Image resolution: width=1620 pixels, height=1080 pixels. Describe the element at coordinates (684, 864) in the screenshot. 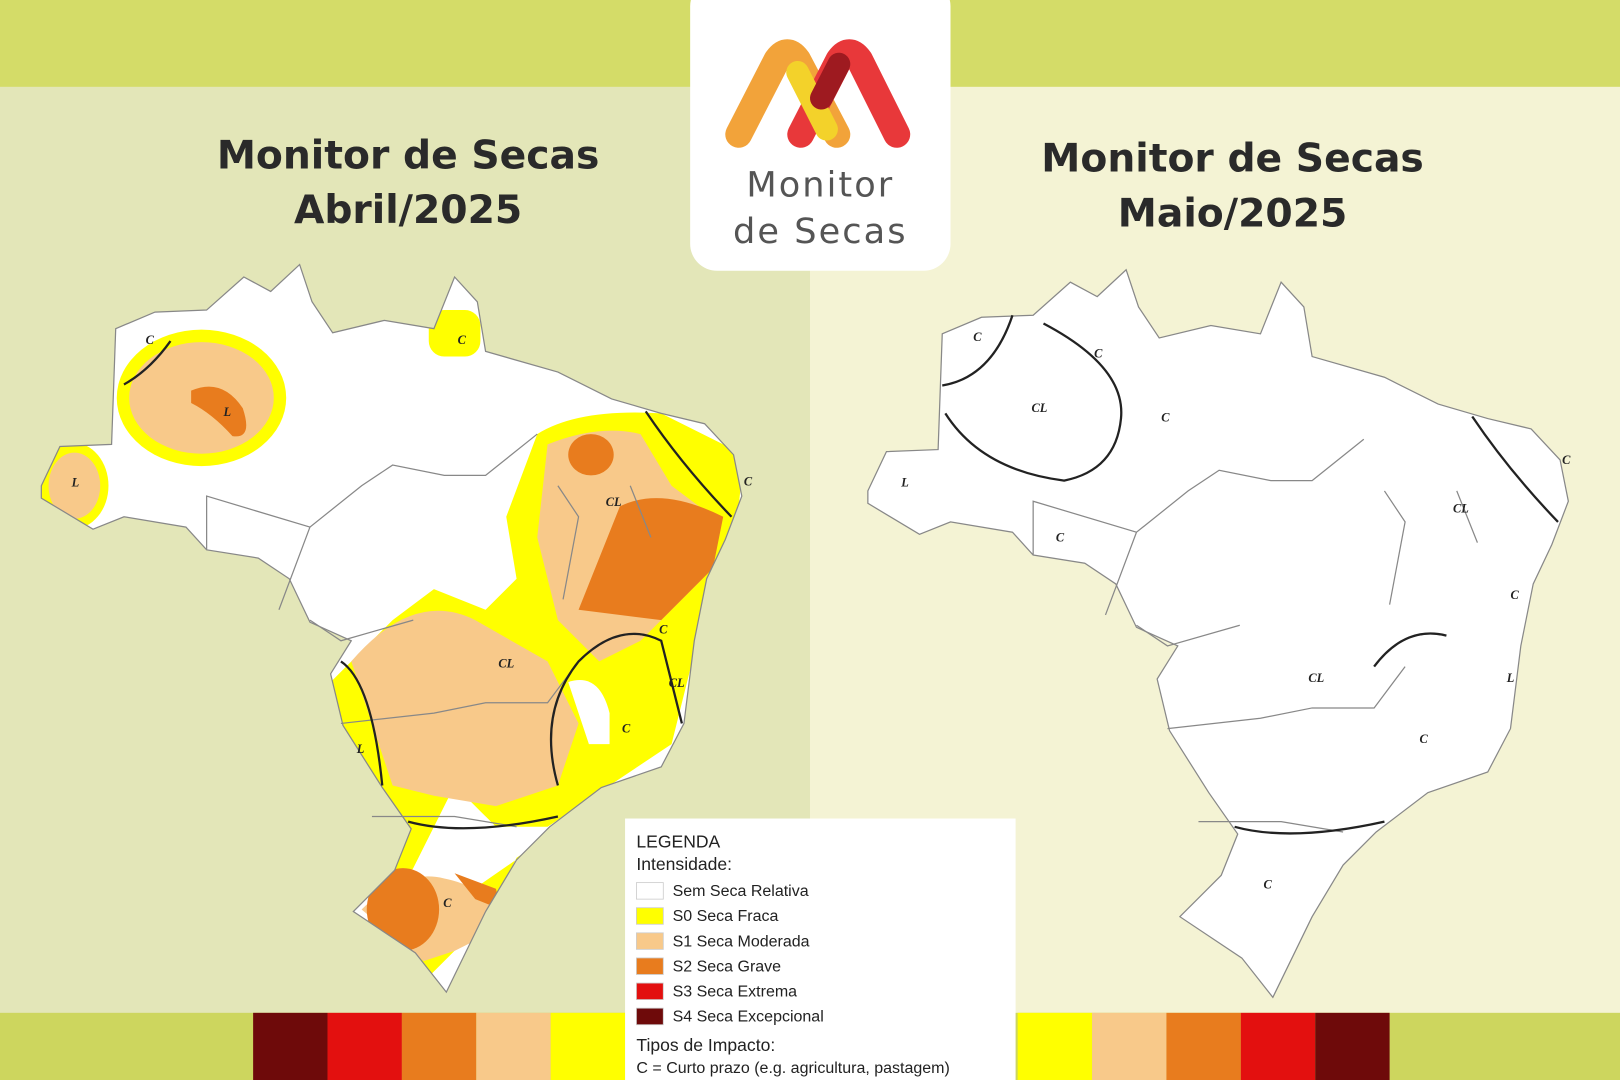

I see `legend-heading: Intensidade:` at that location.